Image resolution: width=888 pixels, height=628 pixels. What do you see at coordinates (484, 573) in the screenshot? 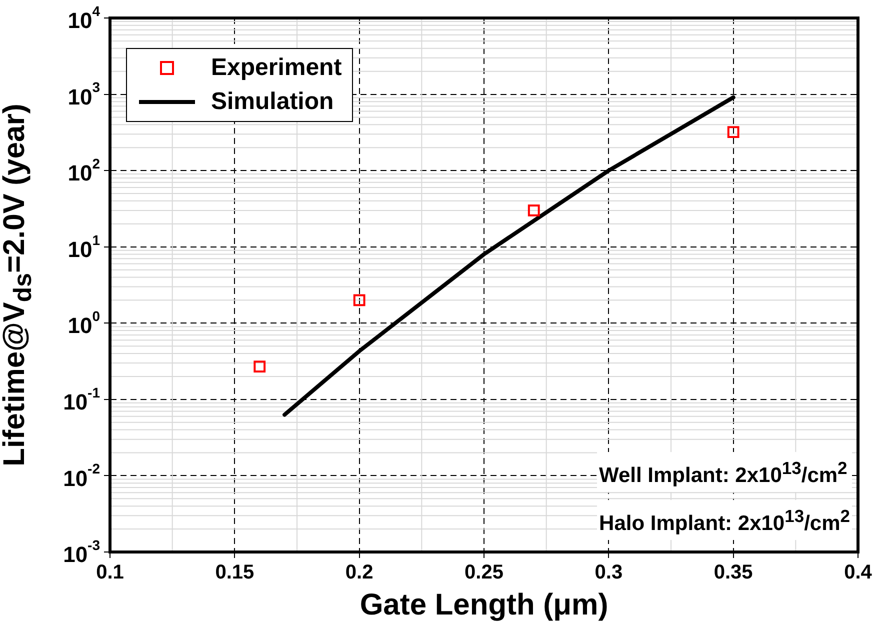
I see `x-tick-label: 0.25` at bounding box center [484, 573].